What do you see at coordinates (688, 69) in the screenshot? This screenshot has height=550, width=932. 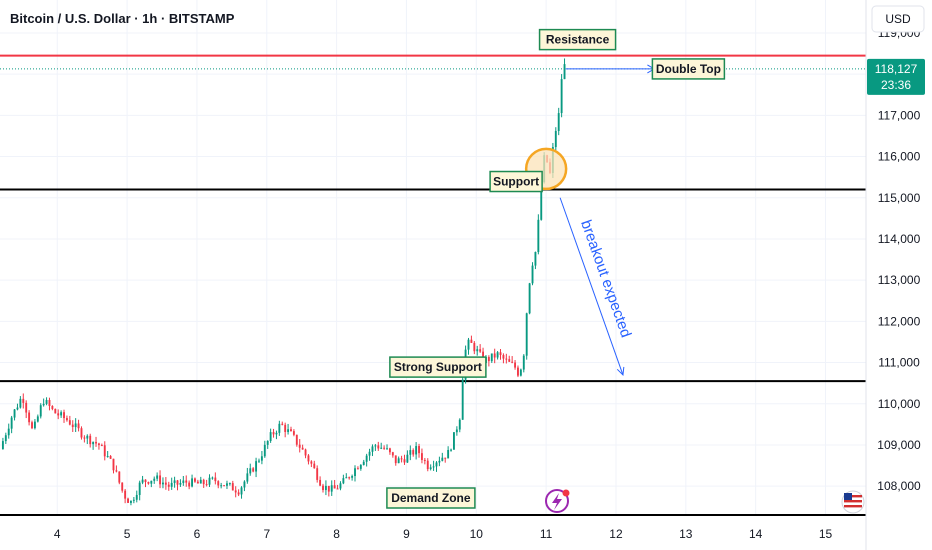 I see `double-top-label: Double Top` at bounding box center [688, 69].